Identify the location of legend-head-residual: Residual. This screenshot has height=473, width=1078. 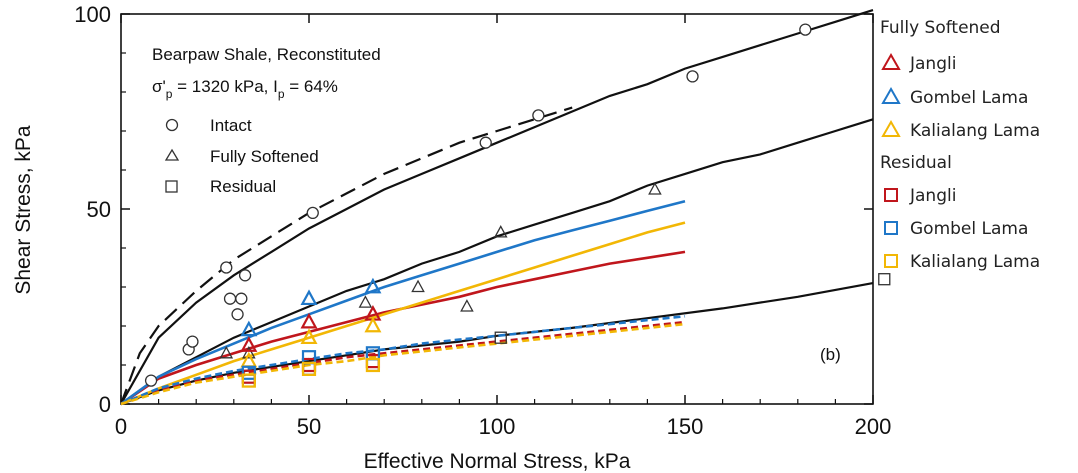
(916, 163).